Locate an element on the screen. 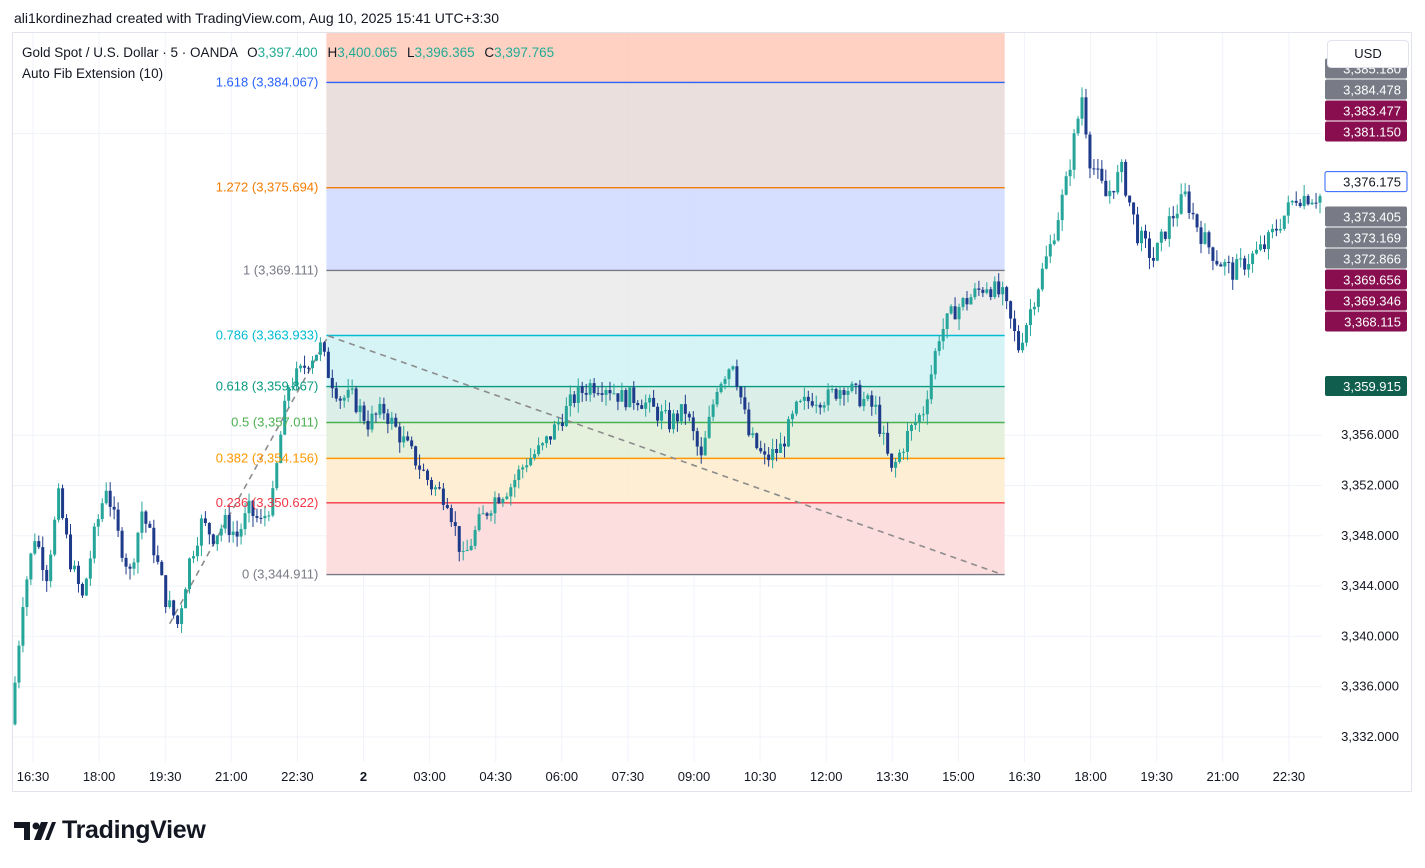  currency-button: USD is located at coordinates (1368, 54).